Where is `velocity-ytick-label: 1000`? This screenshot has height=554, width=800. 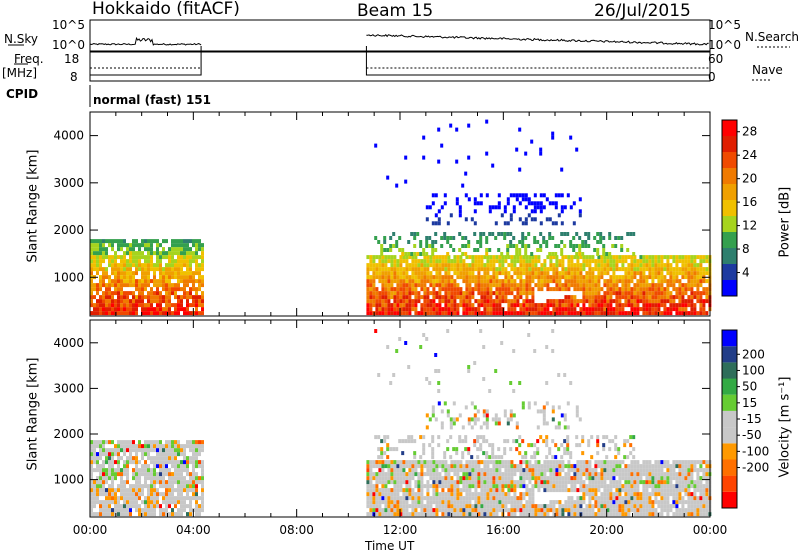 velocity-ytick-label: 1000 is located at coordinates (68, 480).